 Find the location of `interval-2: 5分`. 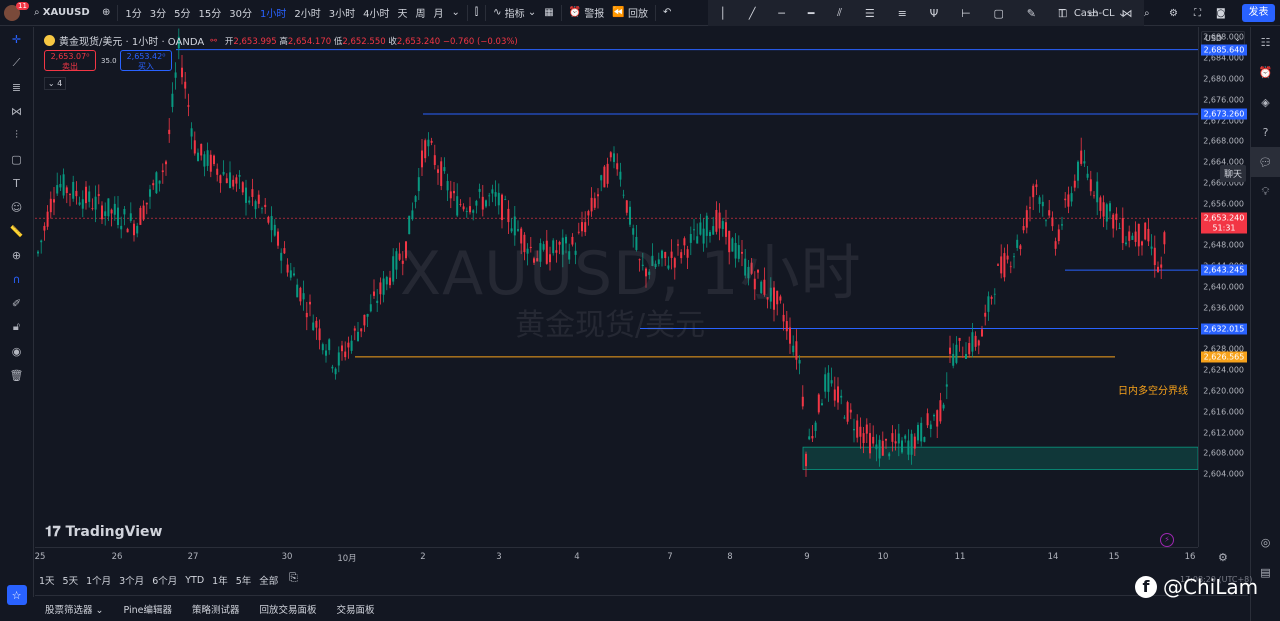

interval-2: 5分 is located at coordinates (182, 14).